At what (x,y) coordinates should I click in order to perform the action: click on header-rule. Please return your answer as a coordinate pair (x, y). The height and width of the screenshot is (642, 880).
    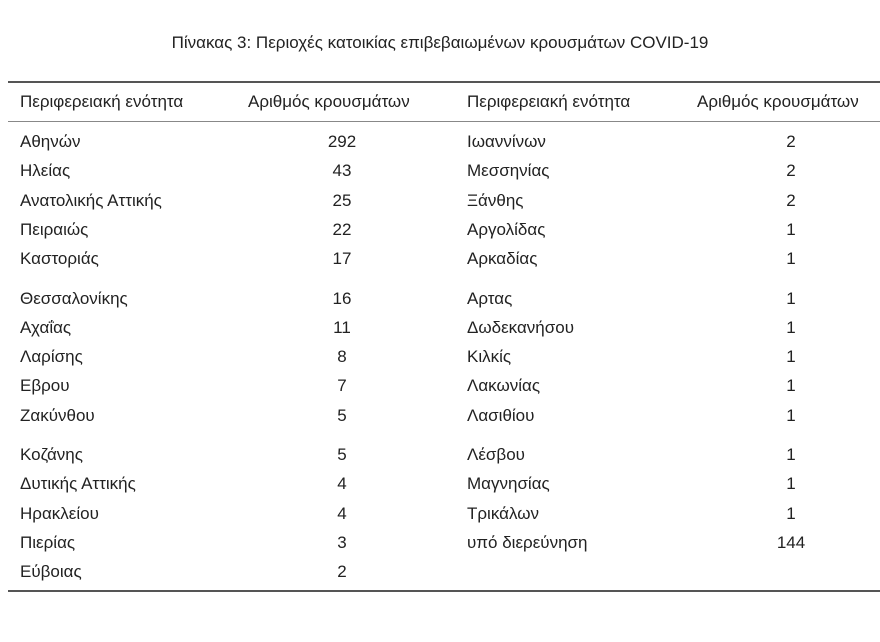
    Looking at the image, I should click on (444, 121).